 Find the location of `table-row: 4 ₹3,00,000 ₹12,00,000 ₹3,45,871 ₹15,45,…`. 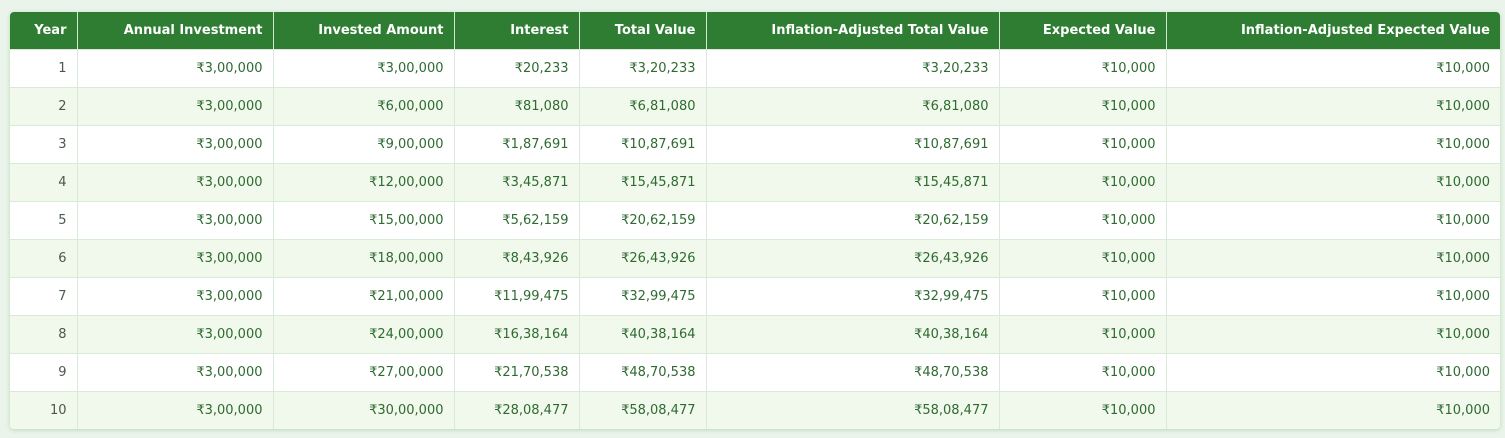

table-row: 4 ₹3,00,000 ₹12,00,000 ₹3,45,871 ₹15,45,… is located at coordinates (755, 181).